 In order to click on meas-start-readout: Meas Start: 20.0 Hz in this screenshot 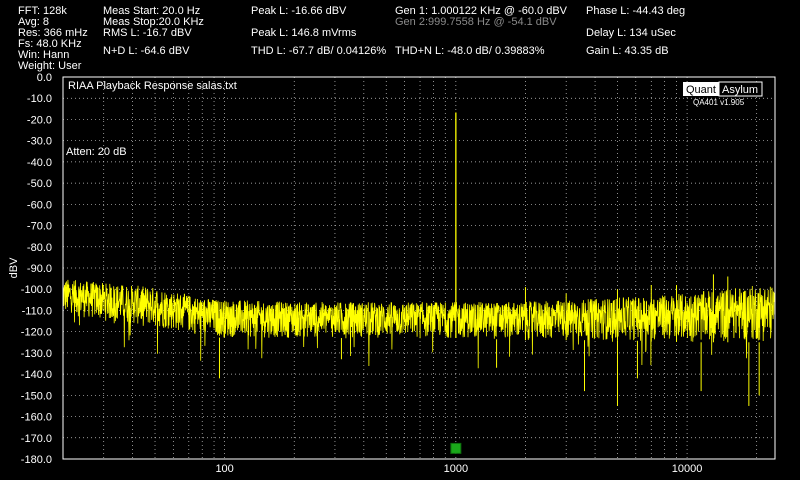, I will do `click(152, 11)`.